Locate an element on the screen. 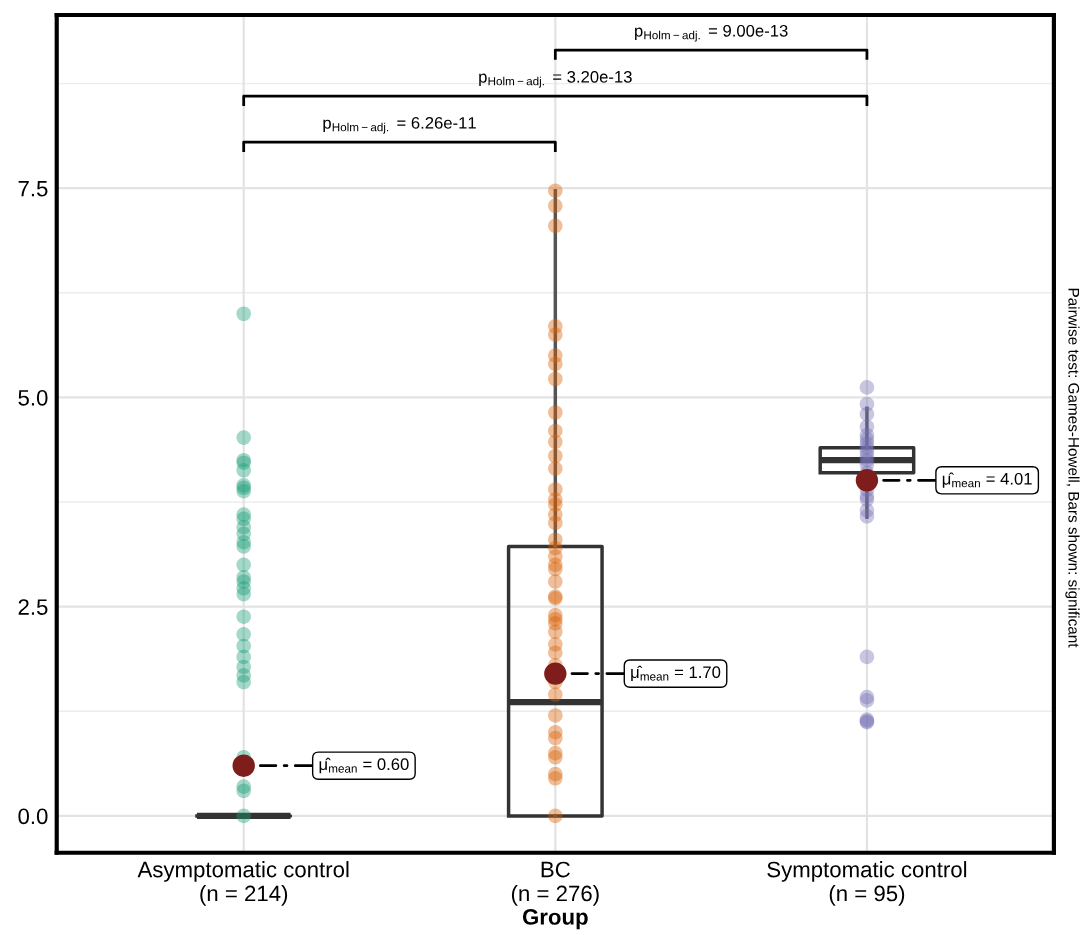 Image resolution: width=1091 pixels, height=935 pixels. y-tick-label: 2.5 is located at coordinates (33, 607).